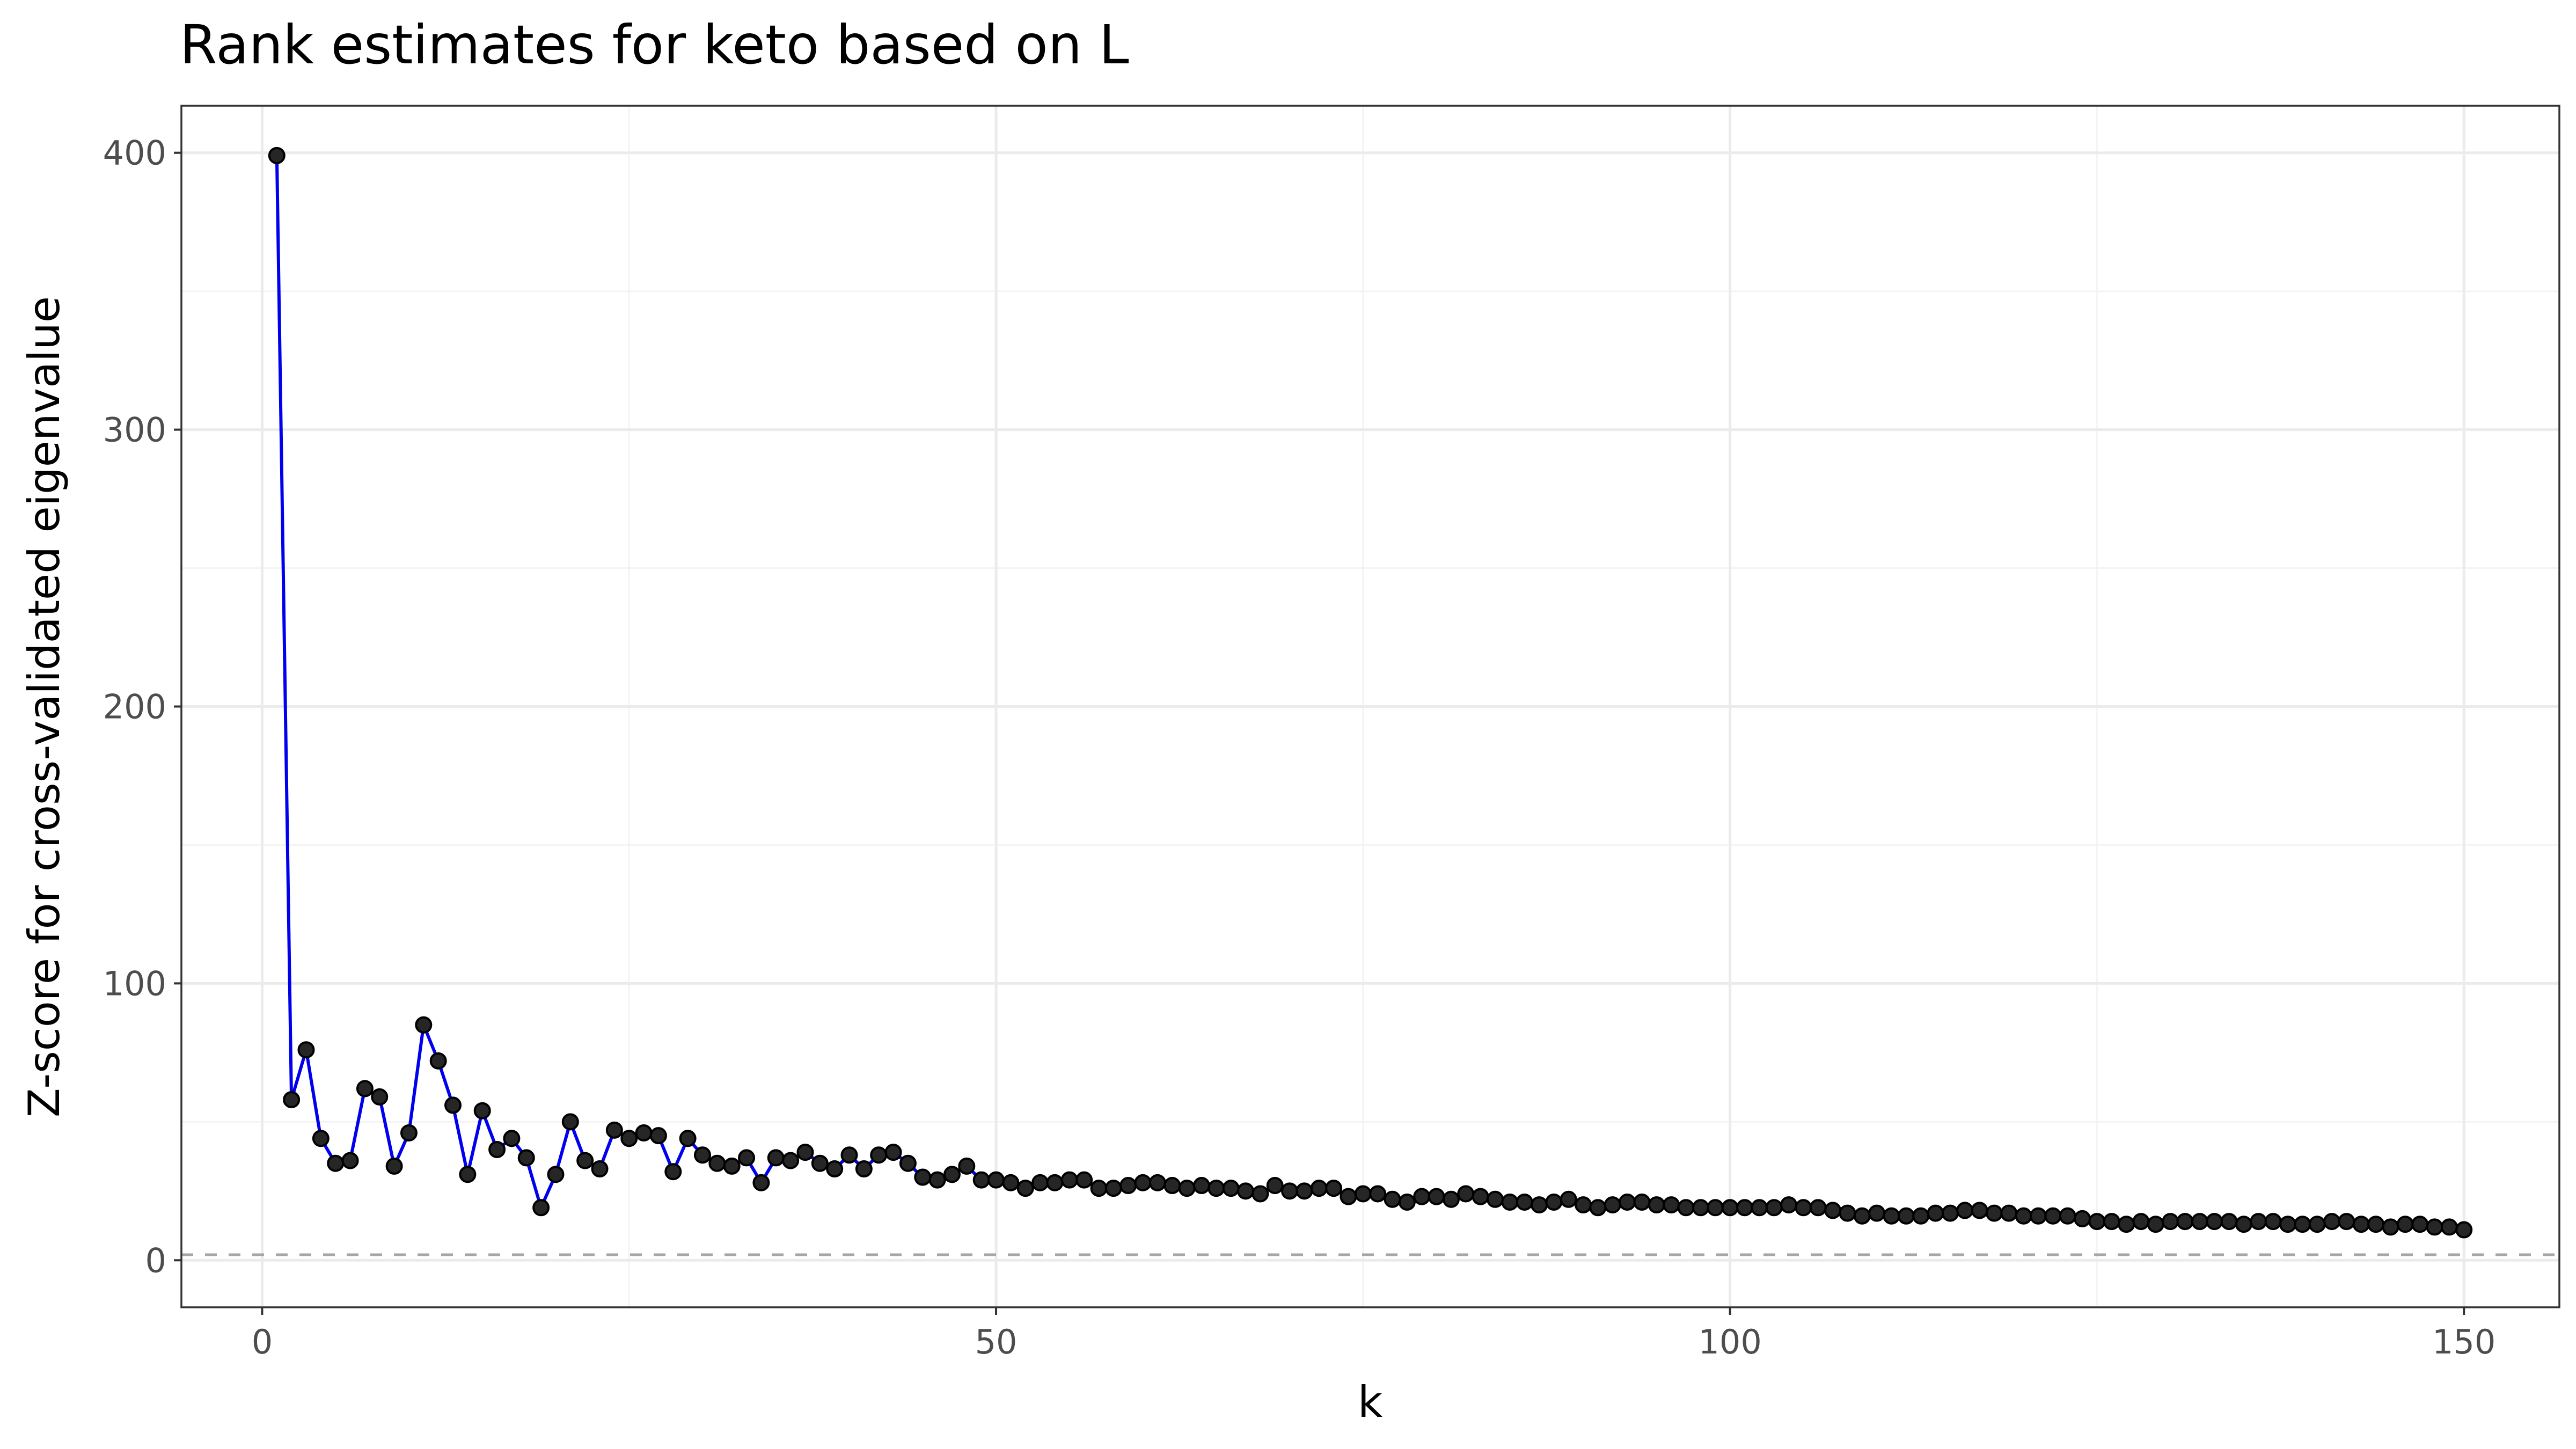  I want to click on x-tick-label: 100, so click(1729, 1342).